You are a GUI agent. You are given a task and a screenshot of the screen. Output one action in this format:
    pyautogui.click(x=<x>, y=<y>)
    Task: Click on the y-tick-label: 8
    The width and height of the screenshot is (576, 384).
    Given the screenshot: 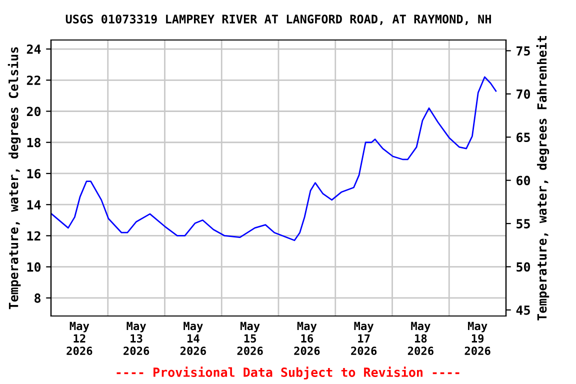 What is the action you would take?
    pyautogui.click(x=37, y=298)
    